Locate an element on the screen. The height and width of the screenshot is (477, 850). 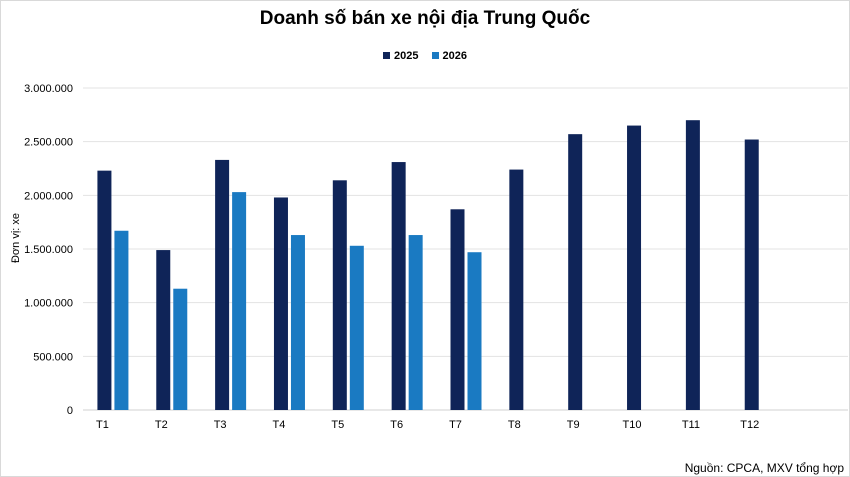
x-tick-label: T7 is located at coordinates (455, 425).